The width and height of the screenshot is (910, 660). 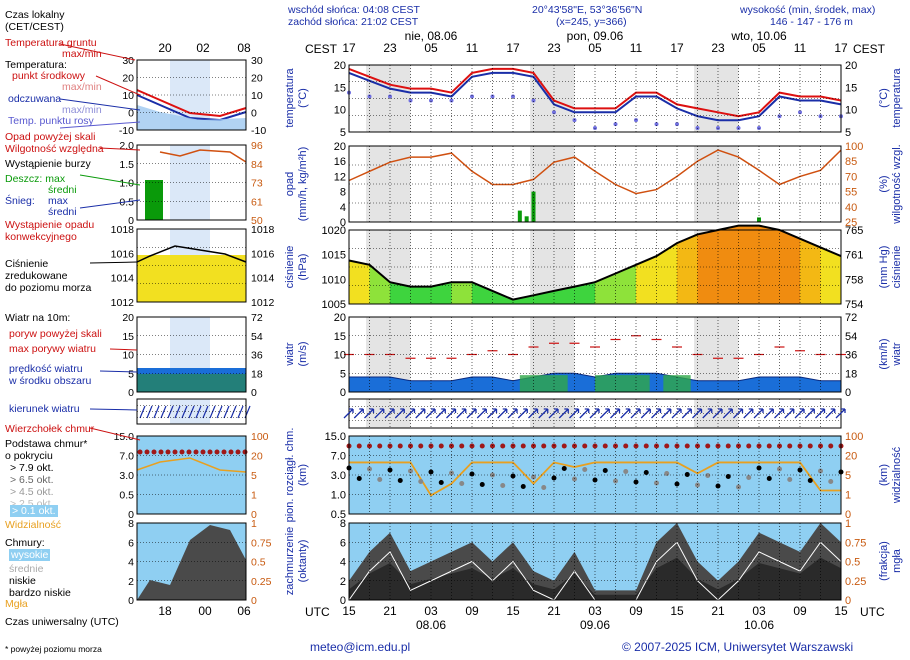 What do you see at coordinates (897, 97) in the screenshot?
I see `axis-temp-r2: temperatura` at bounding box center [897, 97].